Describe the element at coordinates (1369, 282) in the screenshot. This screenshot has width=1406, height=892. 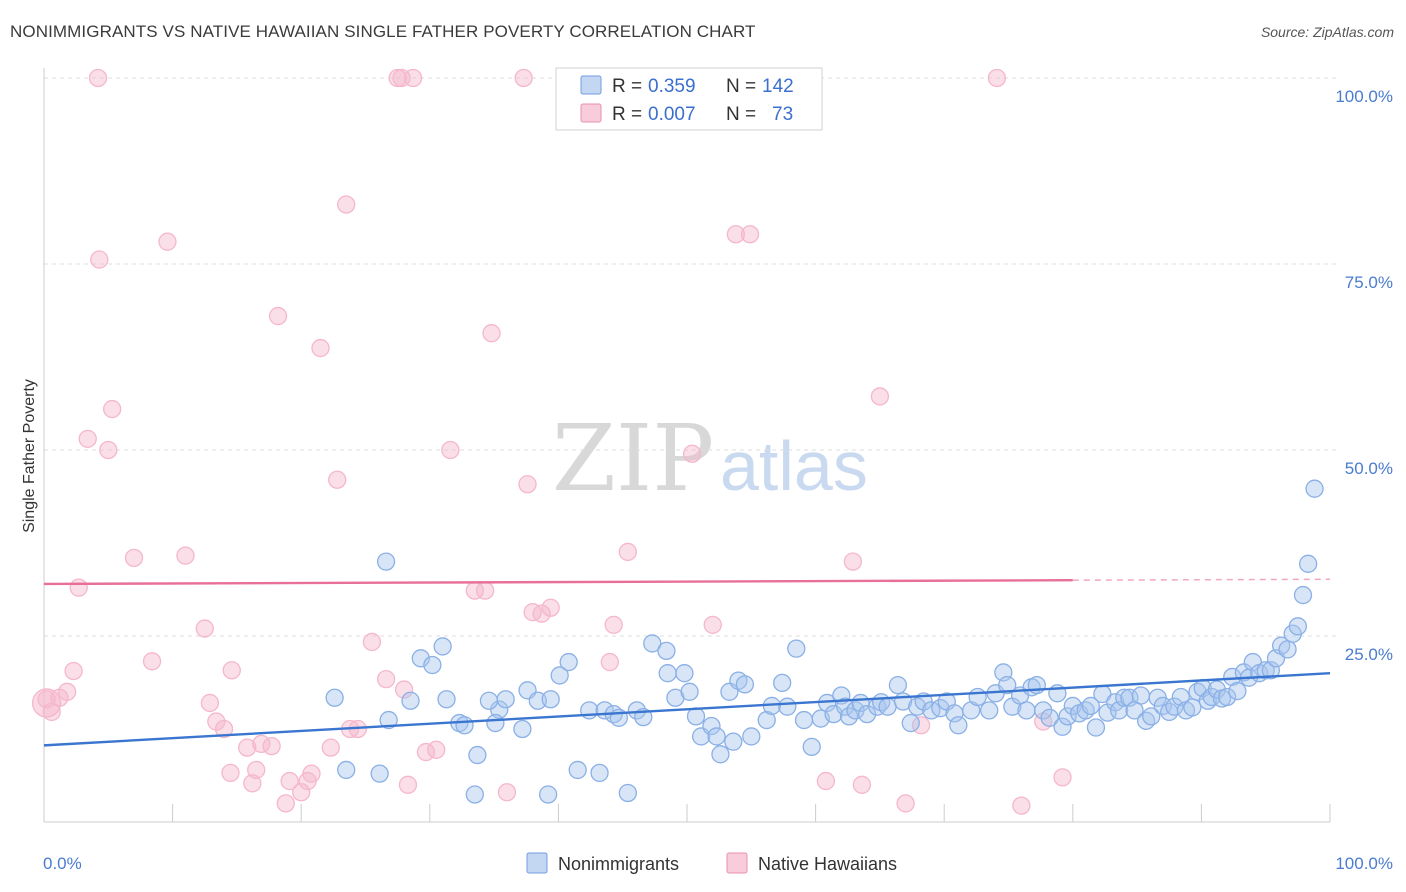
I see `y-tick-label-75: 75.0%` at that location.